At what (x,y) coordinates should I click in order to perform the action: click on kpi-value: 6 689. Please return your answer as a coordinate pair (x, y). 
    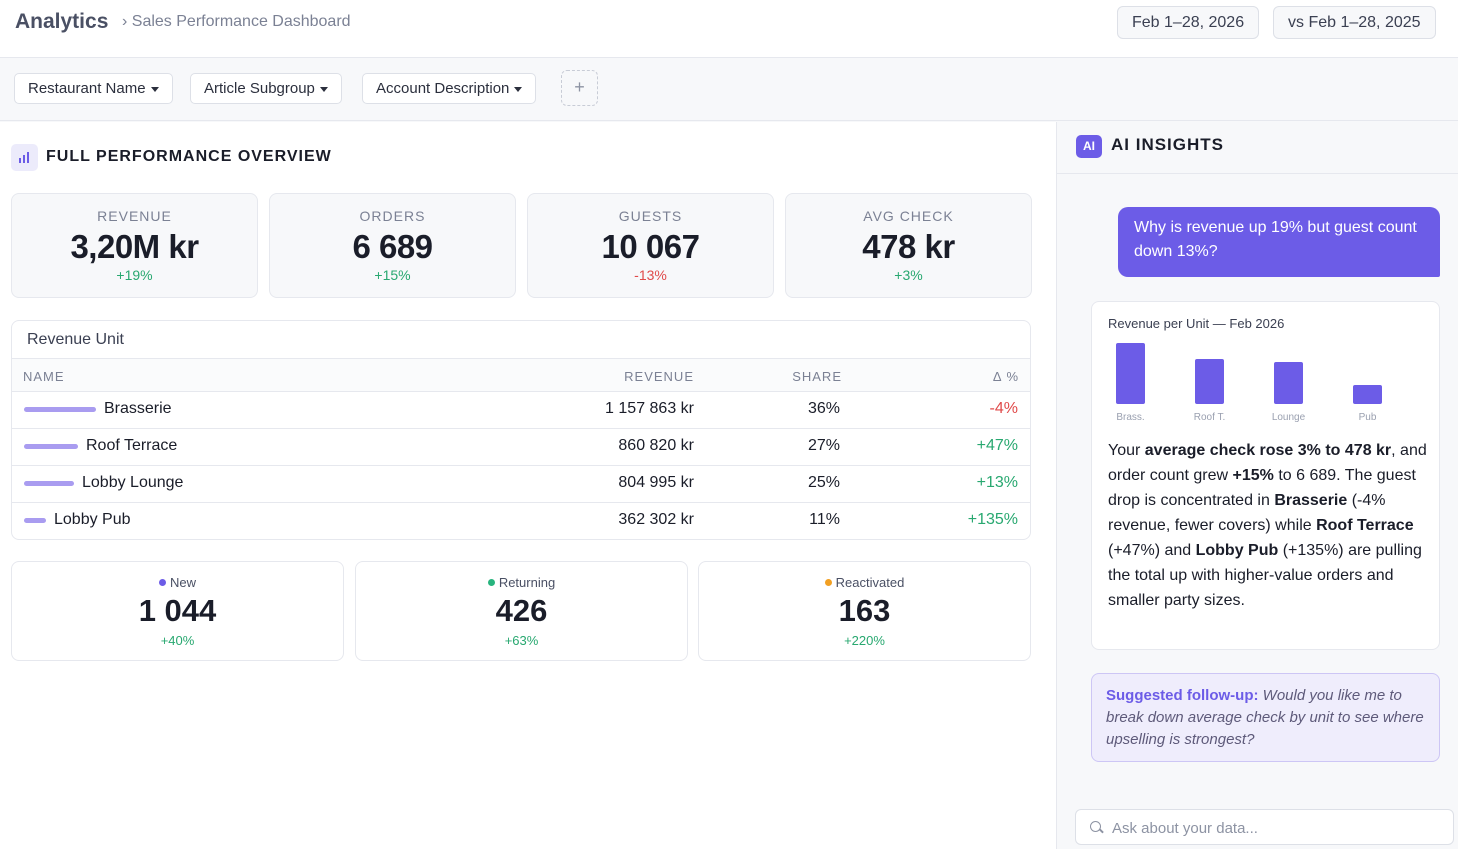
    Looking at the image, I should click on (392, 246).